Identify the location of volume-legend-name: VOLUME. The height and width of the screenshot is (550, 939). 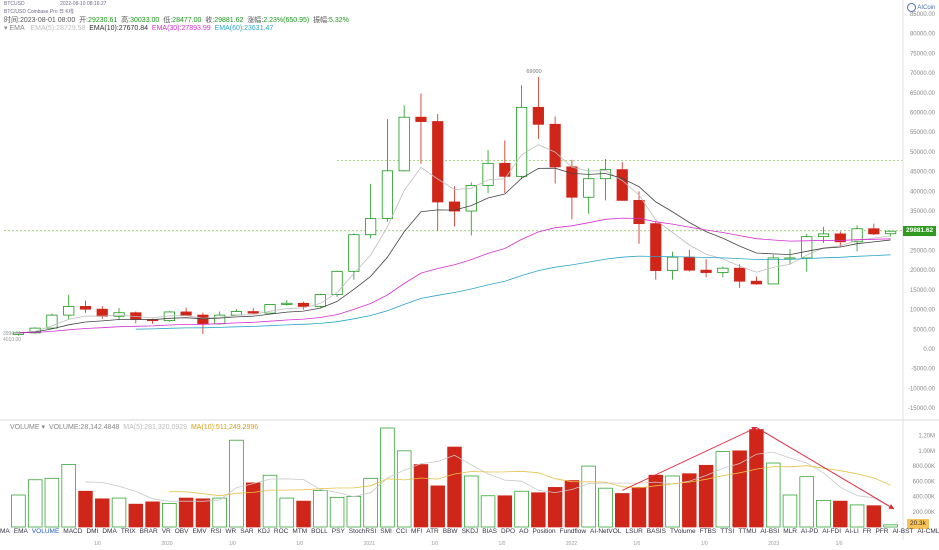
(25, 427).